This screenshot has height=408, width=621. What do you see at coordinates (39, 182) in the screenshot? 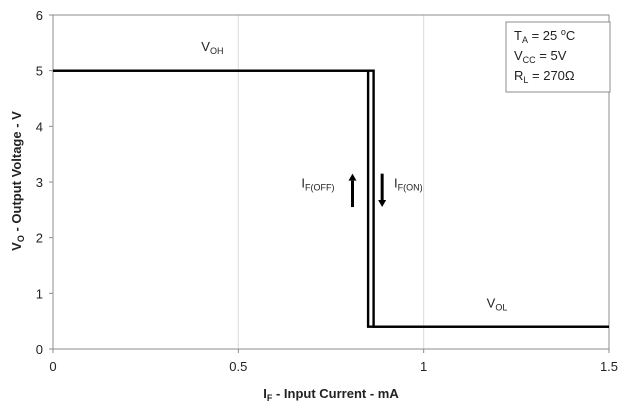
I see `y-tick-label: 3` at bounding box center [39, 182].